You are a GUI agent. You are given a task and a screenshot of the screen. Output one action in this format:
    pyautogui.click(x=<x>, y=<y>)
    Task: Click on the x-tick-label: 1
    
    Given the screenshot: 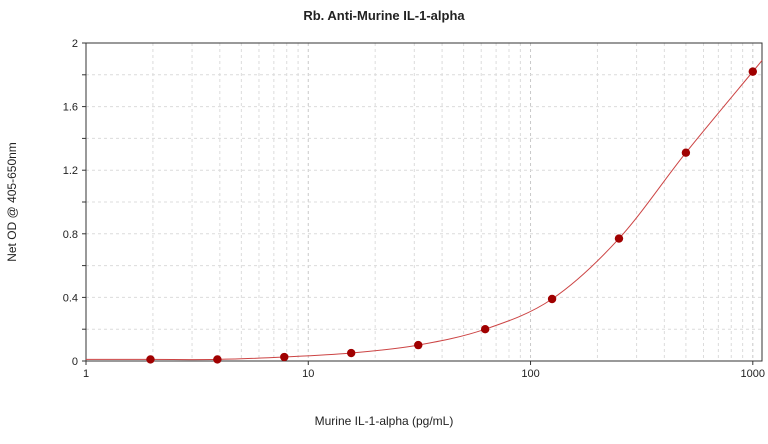 What is the action you would take?
    pyautogui.click(x=86, y=374)
    